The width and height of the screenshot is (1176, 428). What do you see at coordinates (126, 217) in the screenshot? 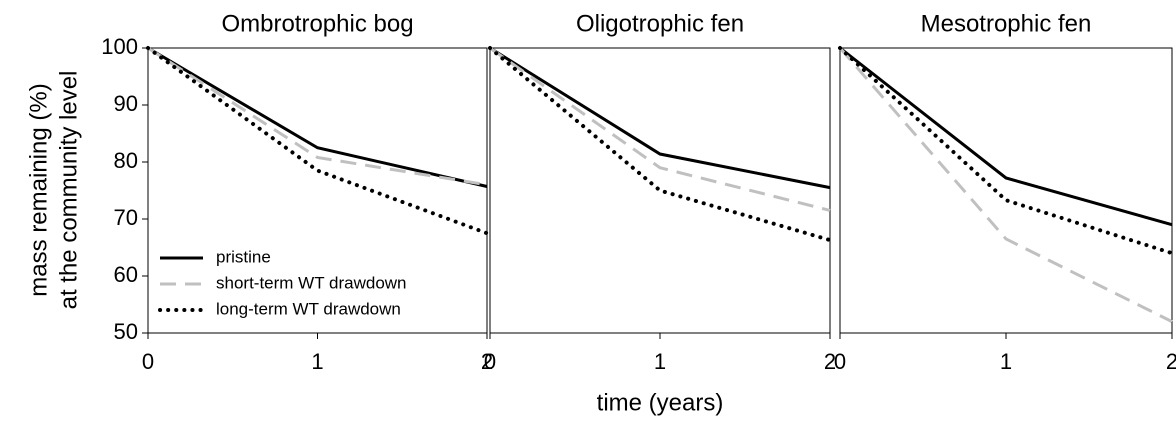
I see `y-tick-label: 70` at bounding box center [126, 217].